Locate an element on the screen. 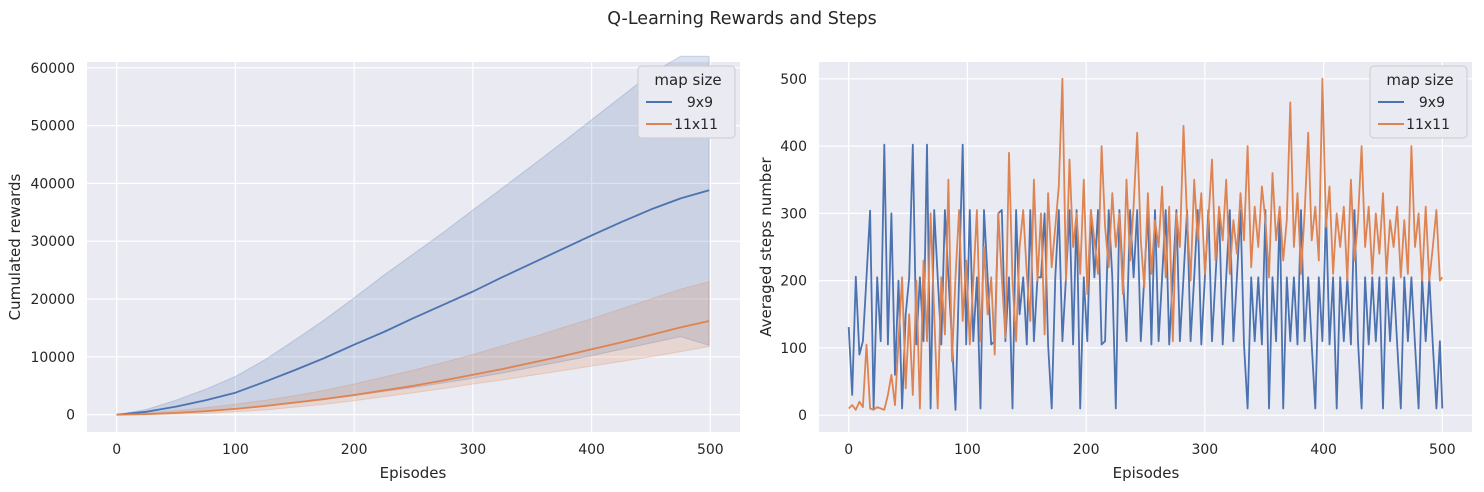 This screenshot has width=1484, height=492. rewards-band-11x11 is located at coordinates (413, 348).